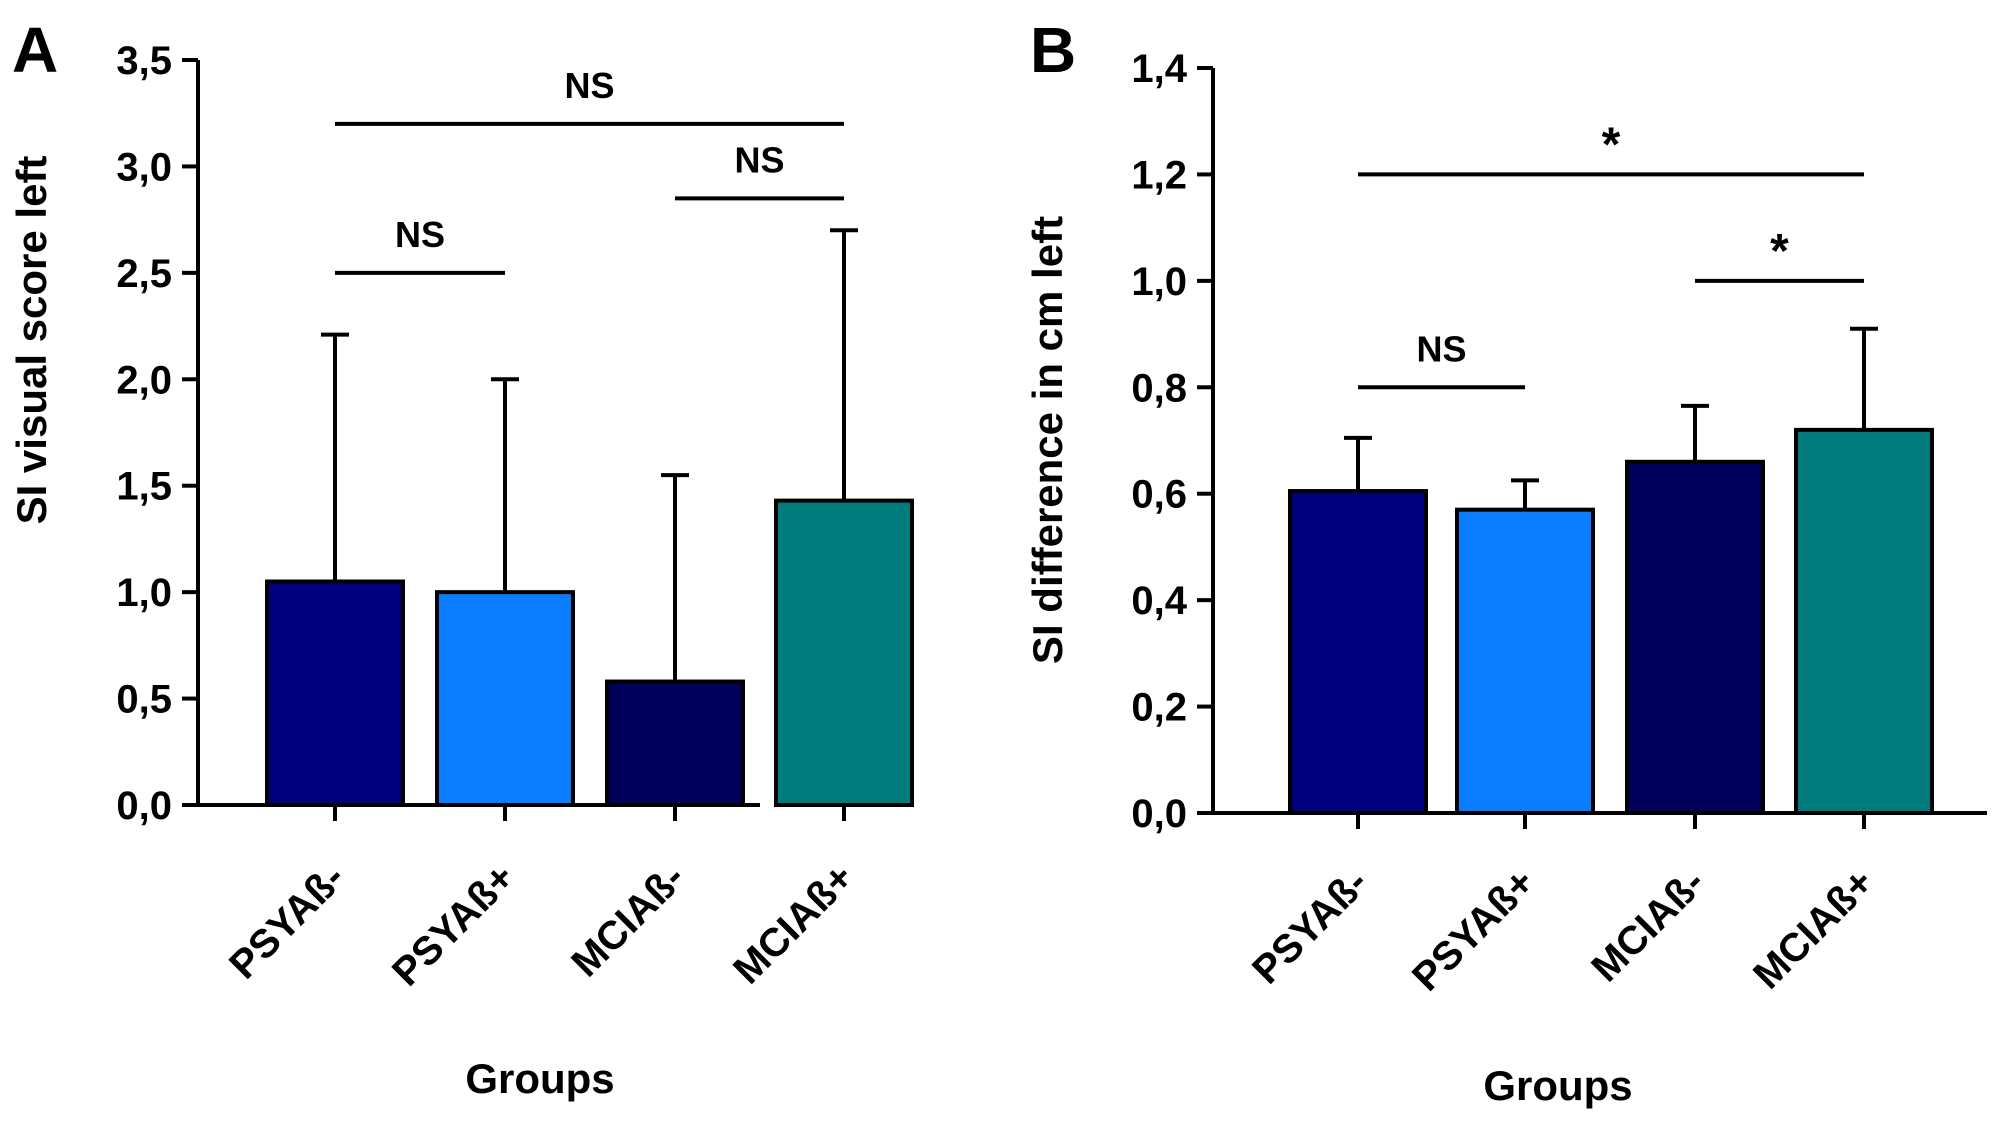  I want to click on panel-b-sig-label-1: *, so click(1779, 251).